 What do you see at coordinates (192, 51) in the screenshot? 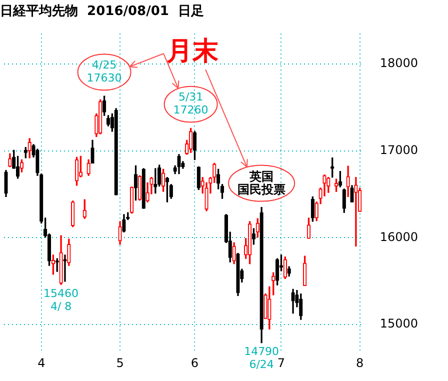
I see `annotation: 月末` at bounding box center [192, 51].